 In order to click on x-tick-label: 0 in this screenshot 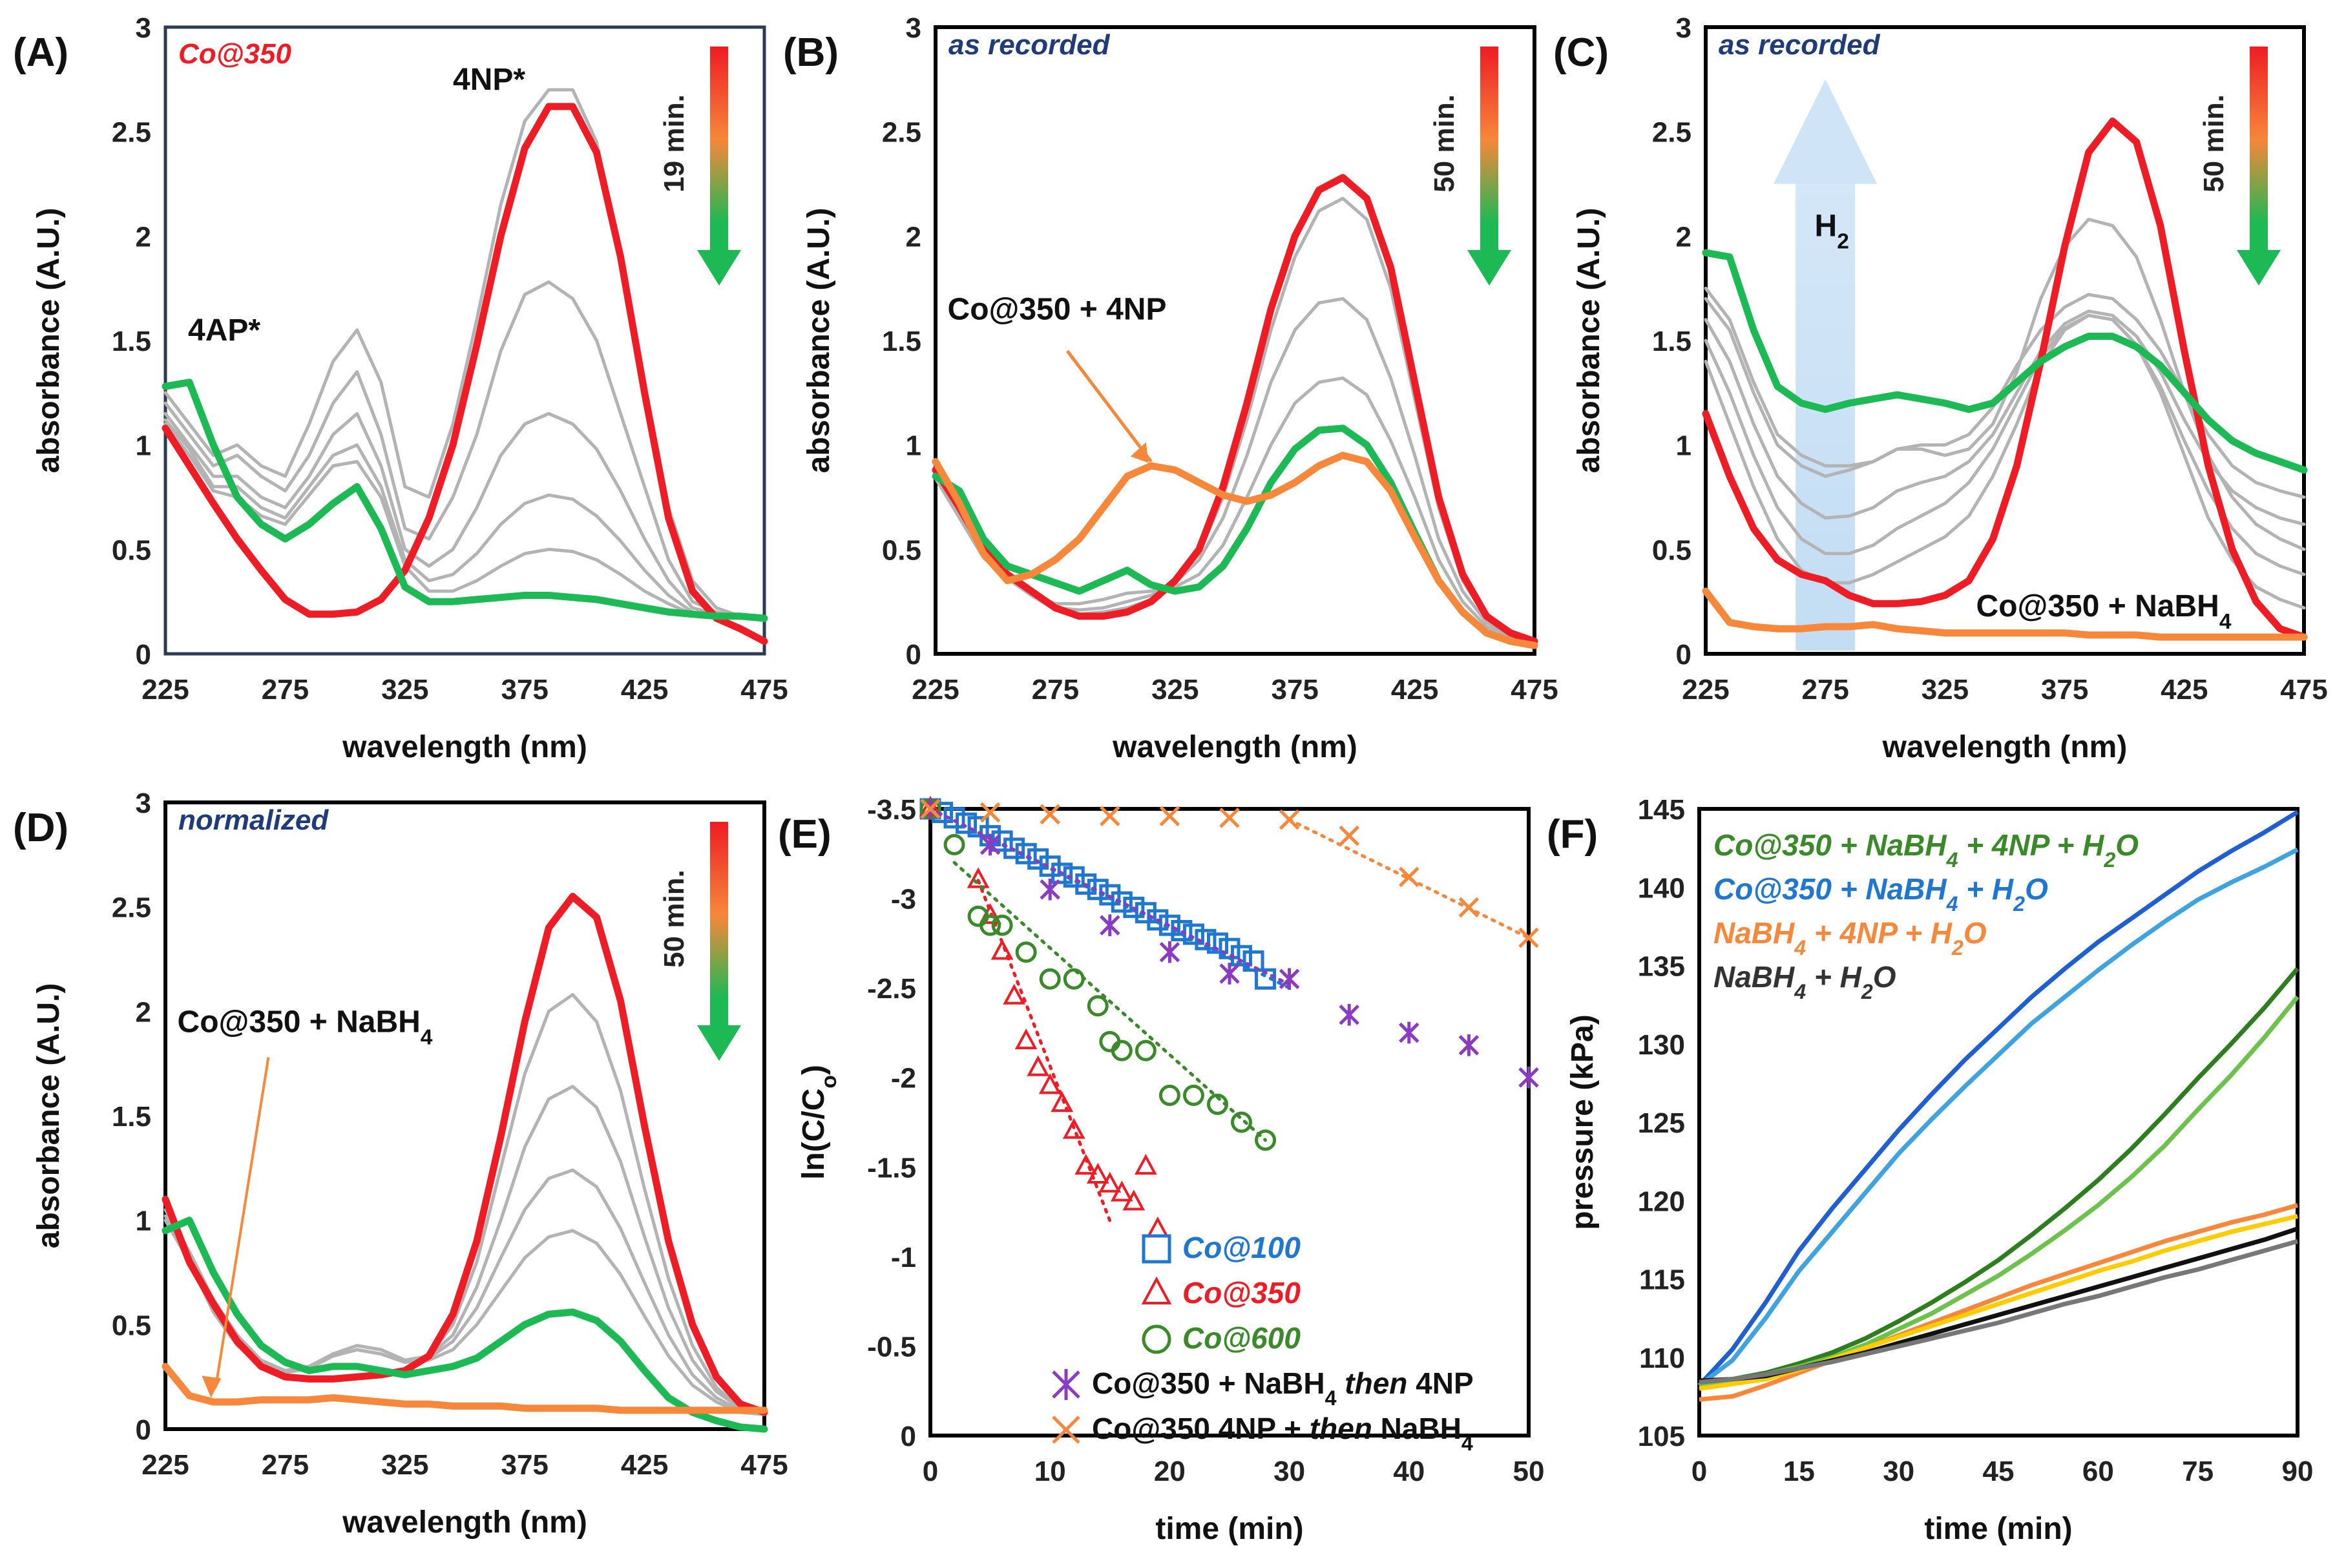, I will do `click(1699, 1471)`.